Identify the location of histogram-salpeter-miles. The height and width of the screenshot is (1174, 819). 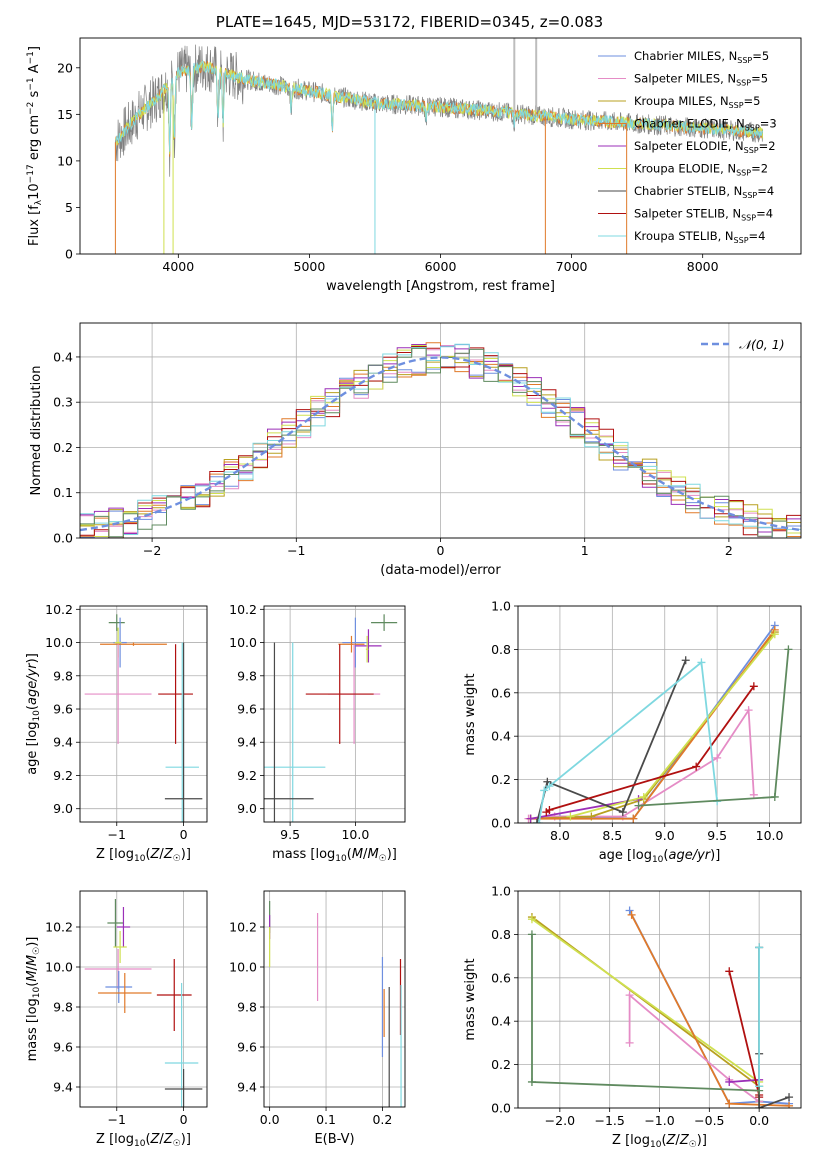
(440, 441).